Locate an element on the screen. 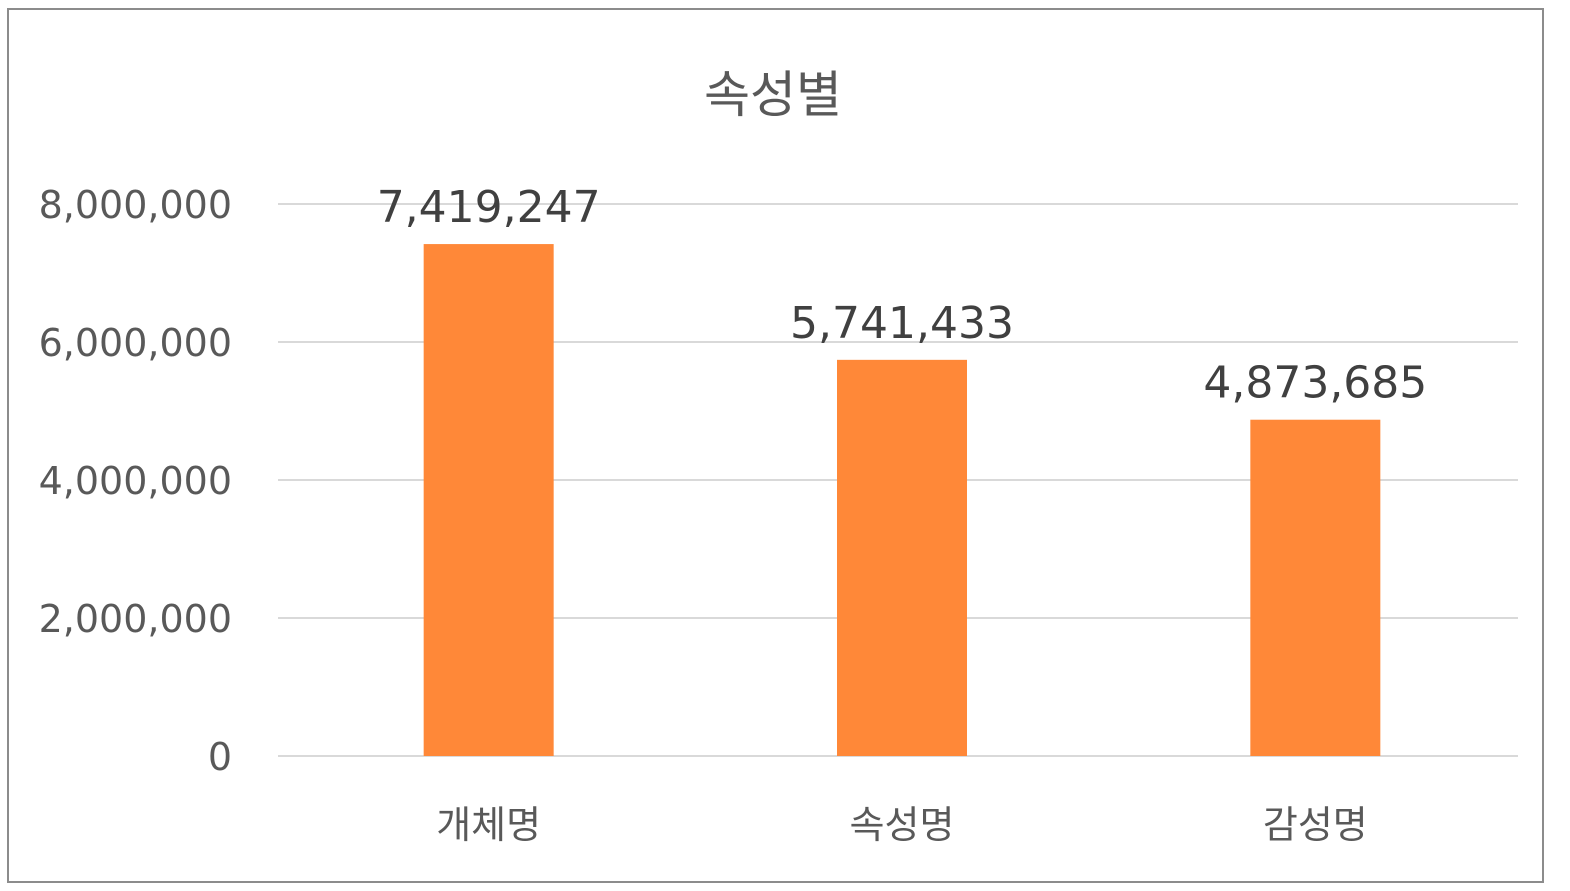  data-label: 5,741,433 is located at coordinates (902, 323).